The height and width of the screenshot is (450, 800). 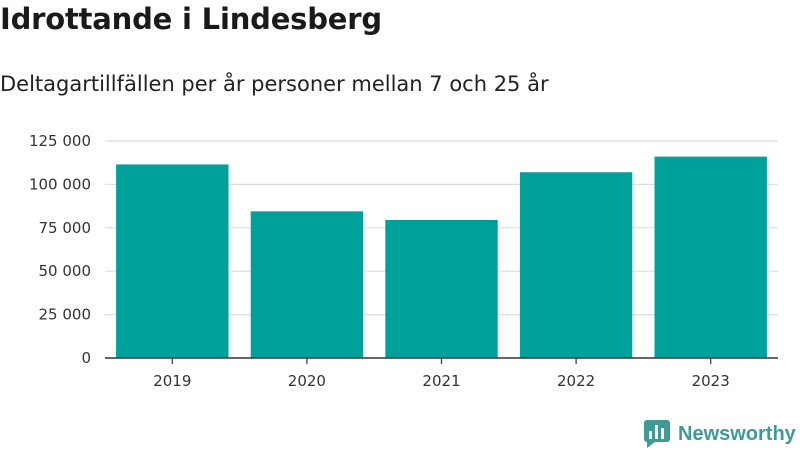 I want to click on x-tick-label: 2020, so click(x=307, y=381).